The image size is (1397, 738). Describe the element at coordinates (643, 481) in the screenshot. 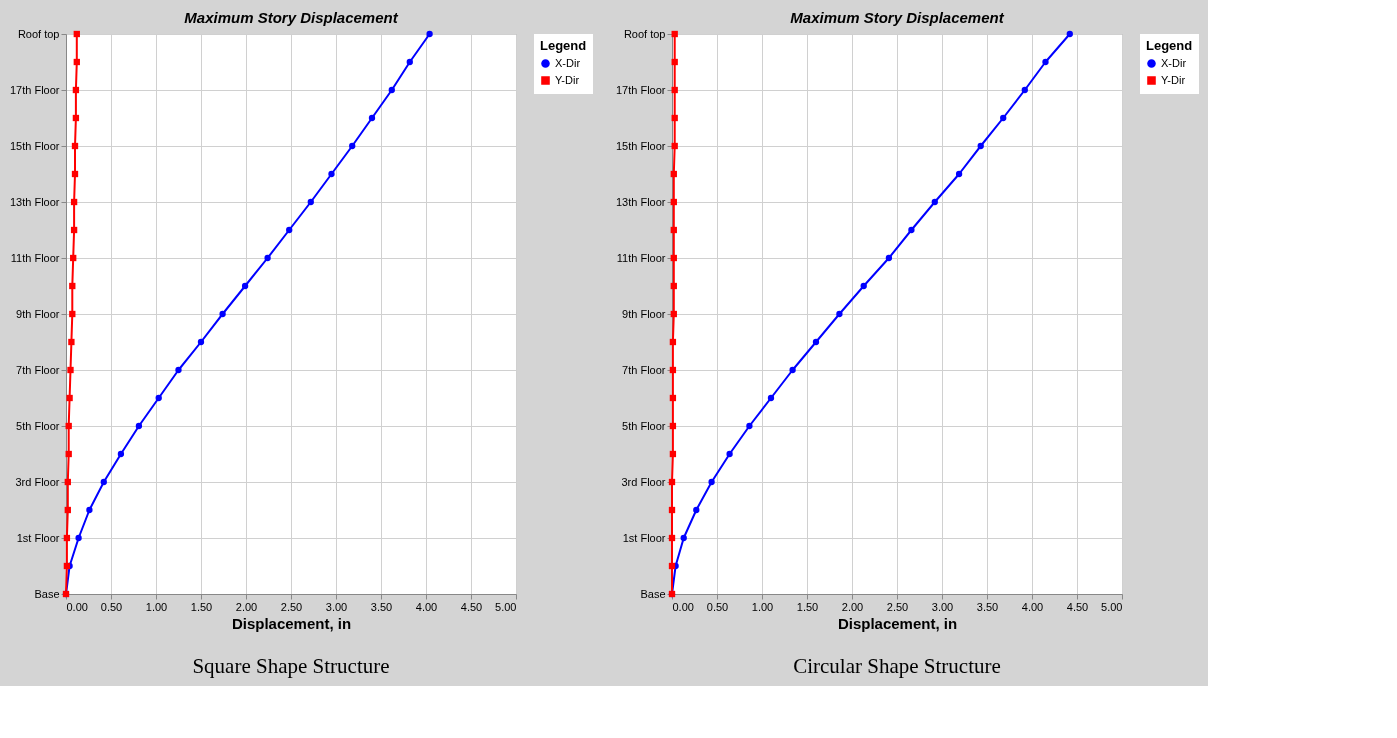

I see `y-tick-label: 3rd Floor` at that location.